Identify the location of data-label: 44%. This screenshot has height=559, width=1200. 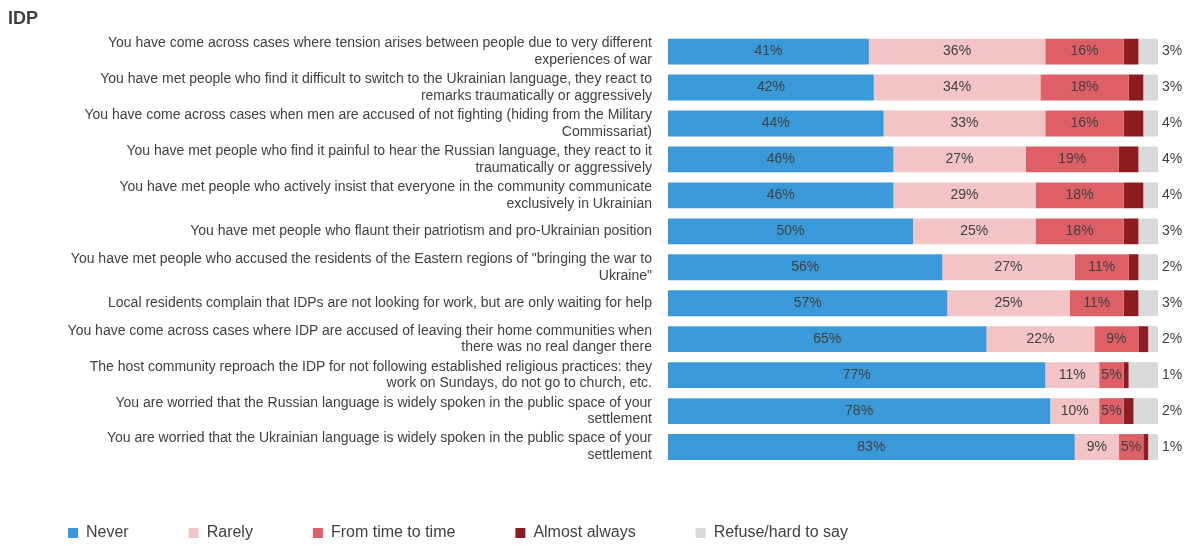
(775, 122).